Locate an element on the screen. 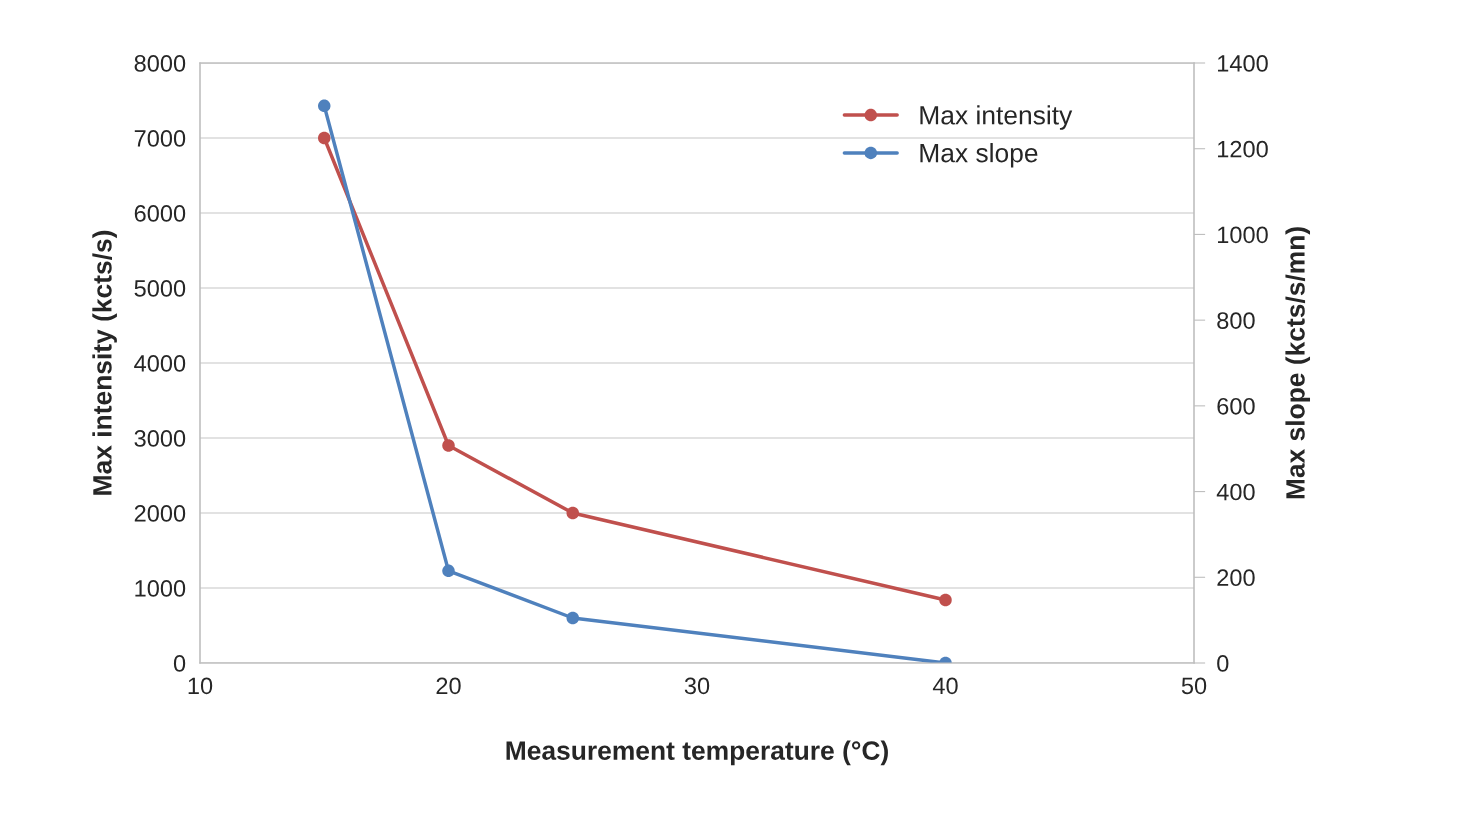 This screenshot has height=827, width=1473. y2-tick-label: 200 is located at coordinates (1236, 578).